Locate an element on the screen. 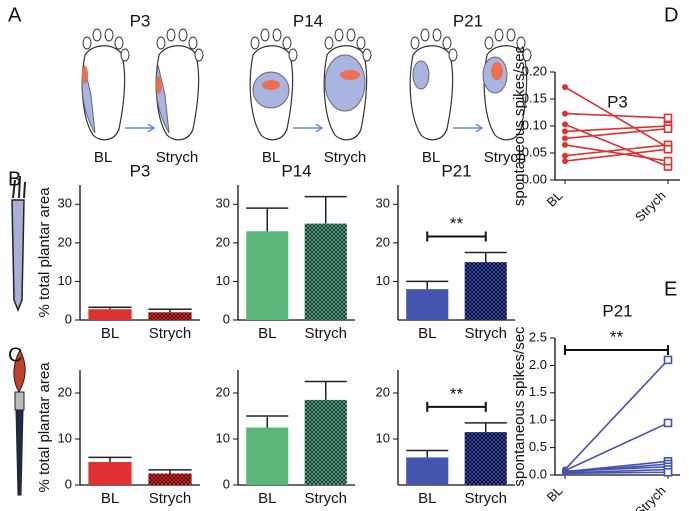  chart-title: P3 is located at coordinates (617, 101).